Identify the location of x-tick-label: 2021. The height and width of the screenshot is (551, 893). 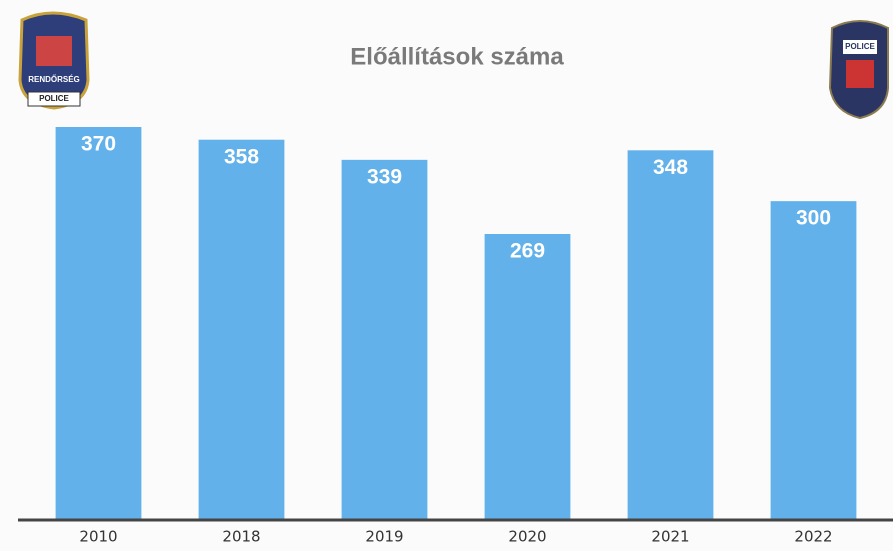
(670, 537).